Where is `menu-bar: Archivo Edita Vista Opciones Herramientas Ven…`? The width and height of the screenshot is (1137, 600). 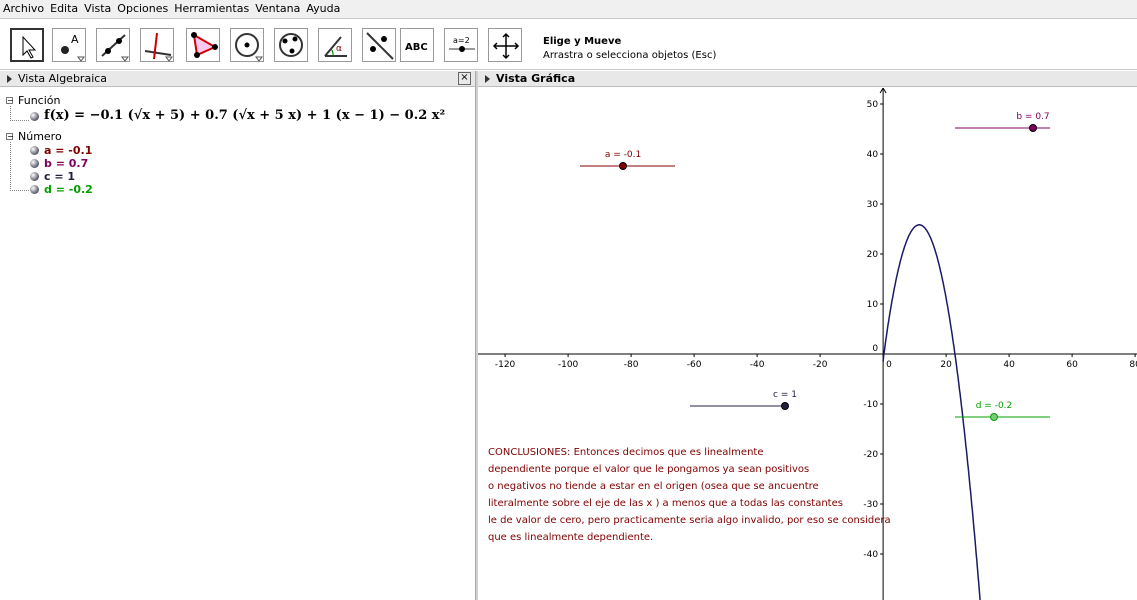
menu-bar: Archivo Edita Vista Opciones Herramientas Ven… is located at coordinates (568, 9).